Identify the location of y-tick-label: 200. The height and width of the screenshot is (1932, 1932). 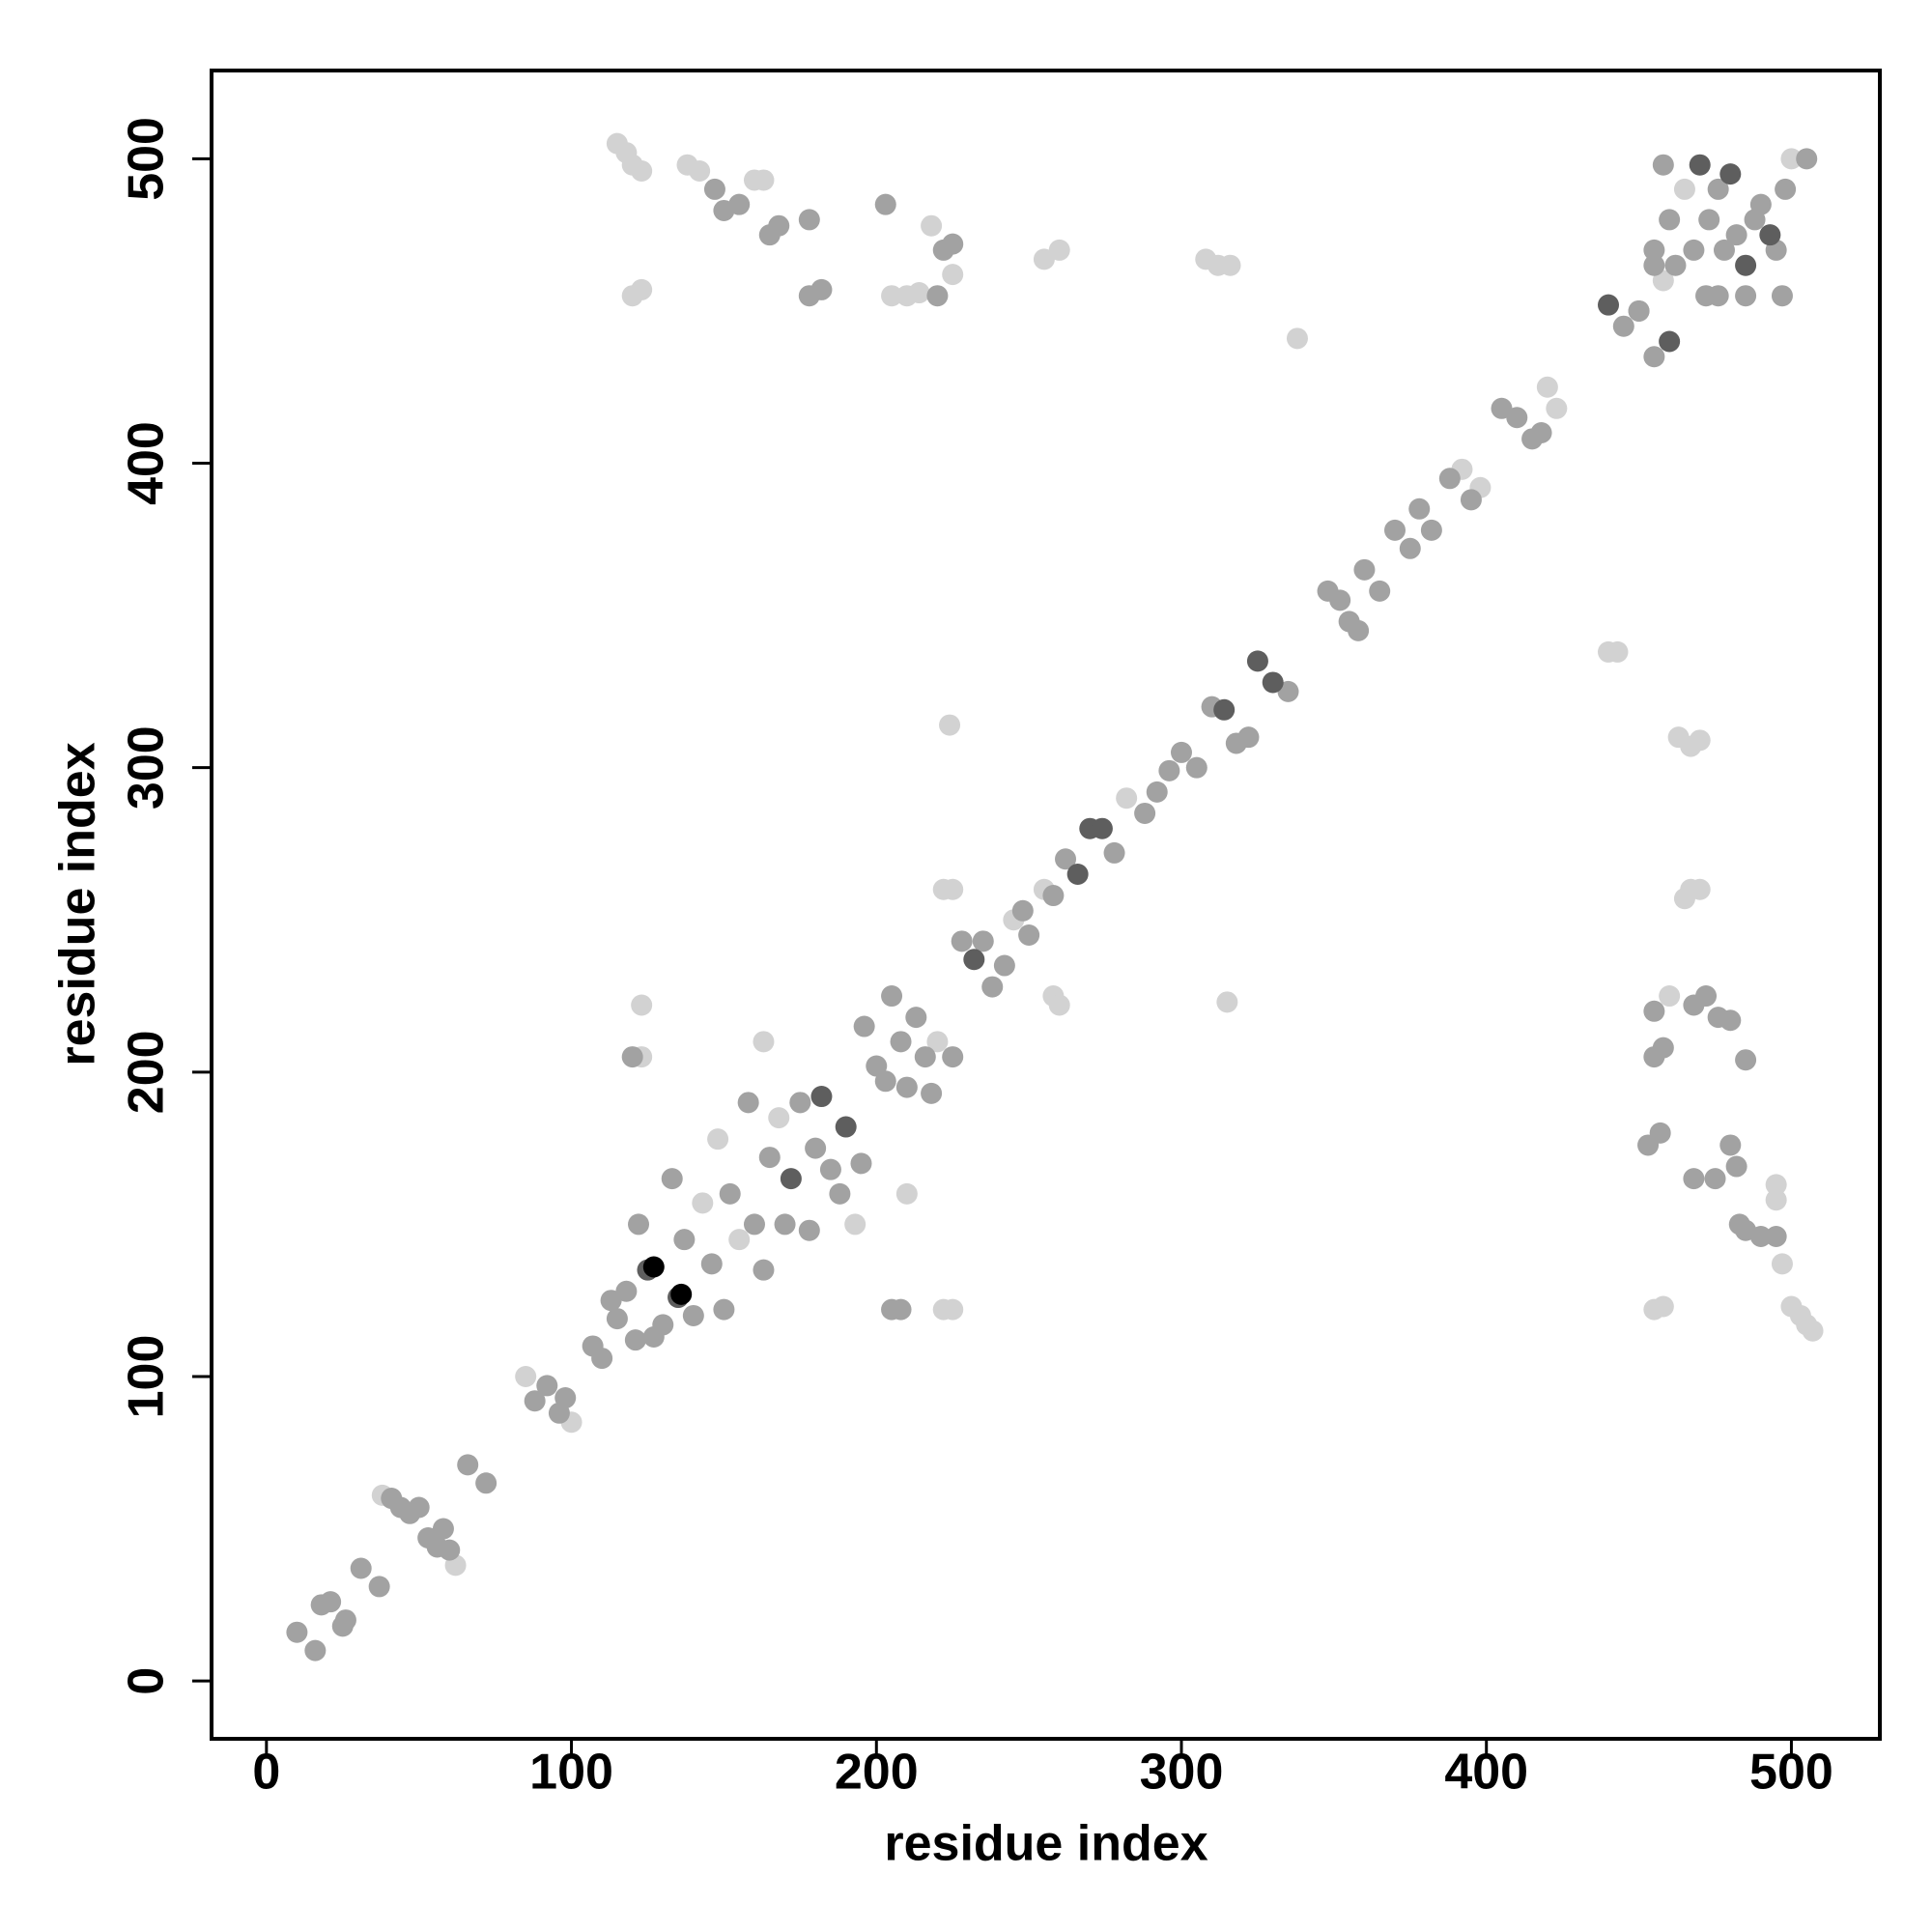
(147, 1072).